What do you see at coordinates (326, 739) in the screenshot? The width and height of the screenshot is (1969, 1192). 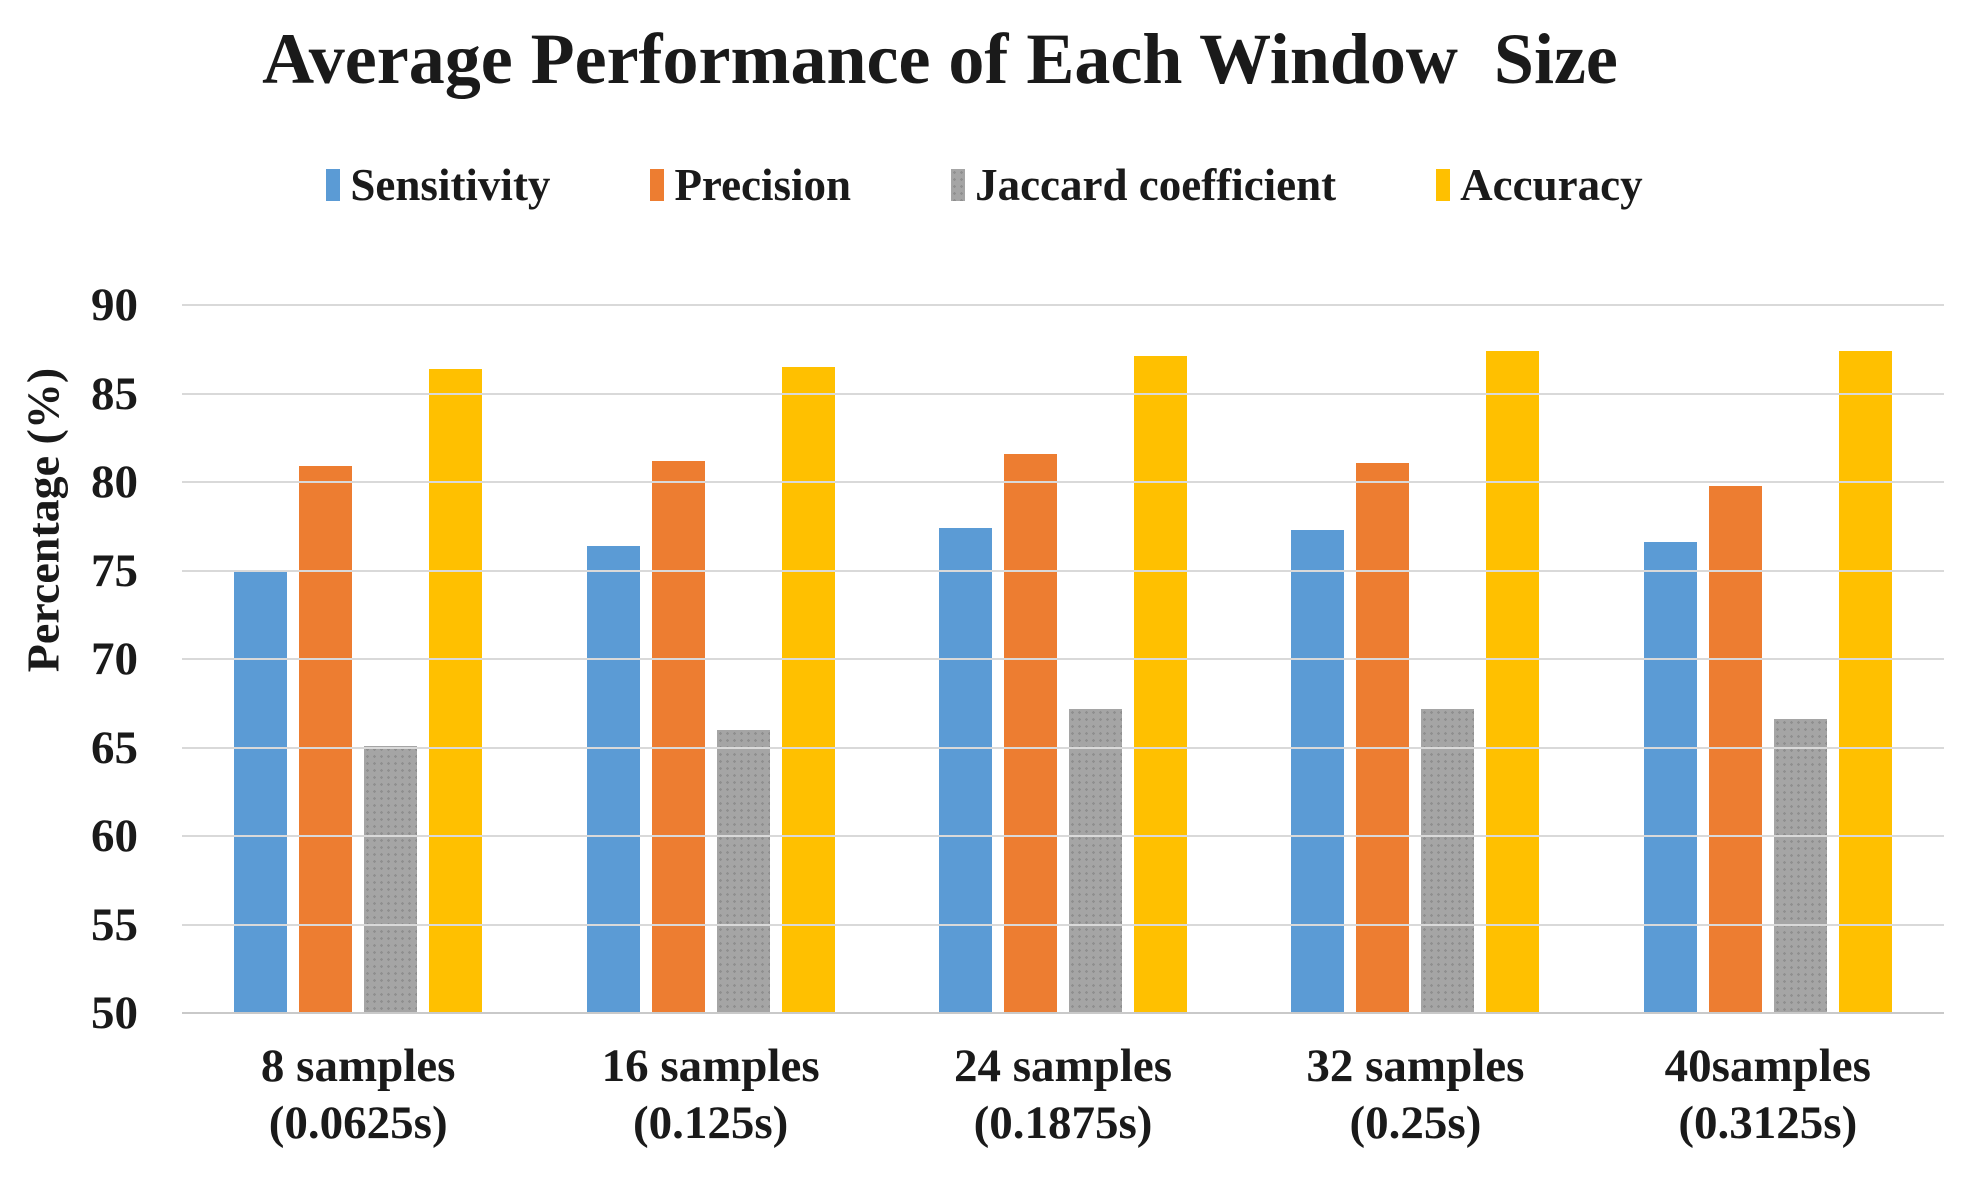 I see `bar-precision-8-samples` at bounding box center [326, 739].